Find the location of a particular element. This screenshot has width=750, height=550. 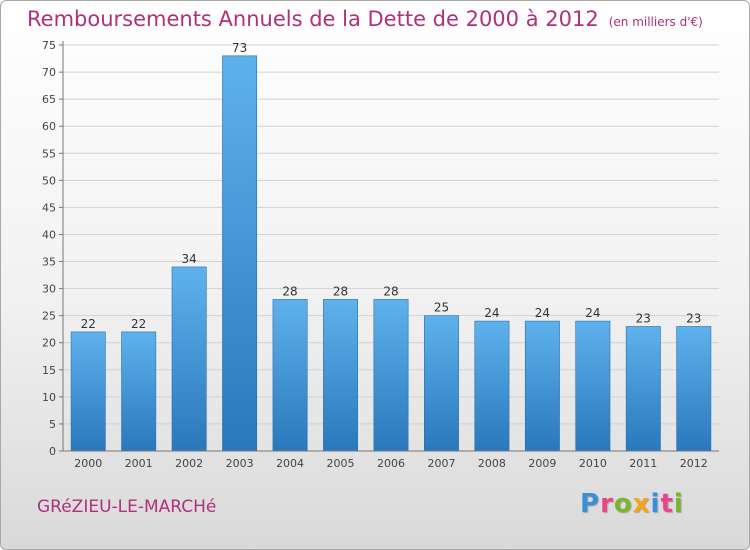

logo-letter: r is located at coordinates (607, 504).